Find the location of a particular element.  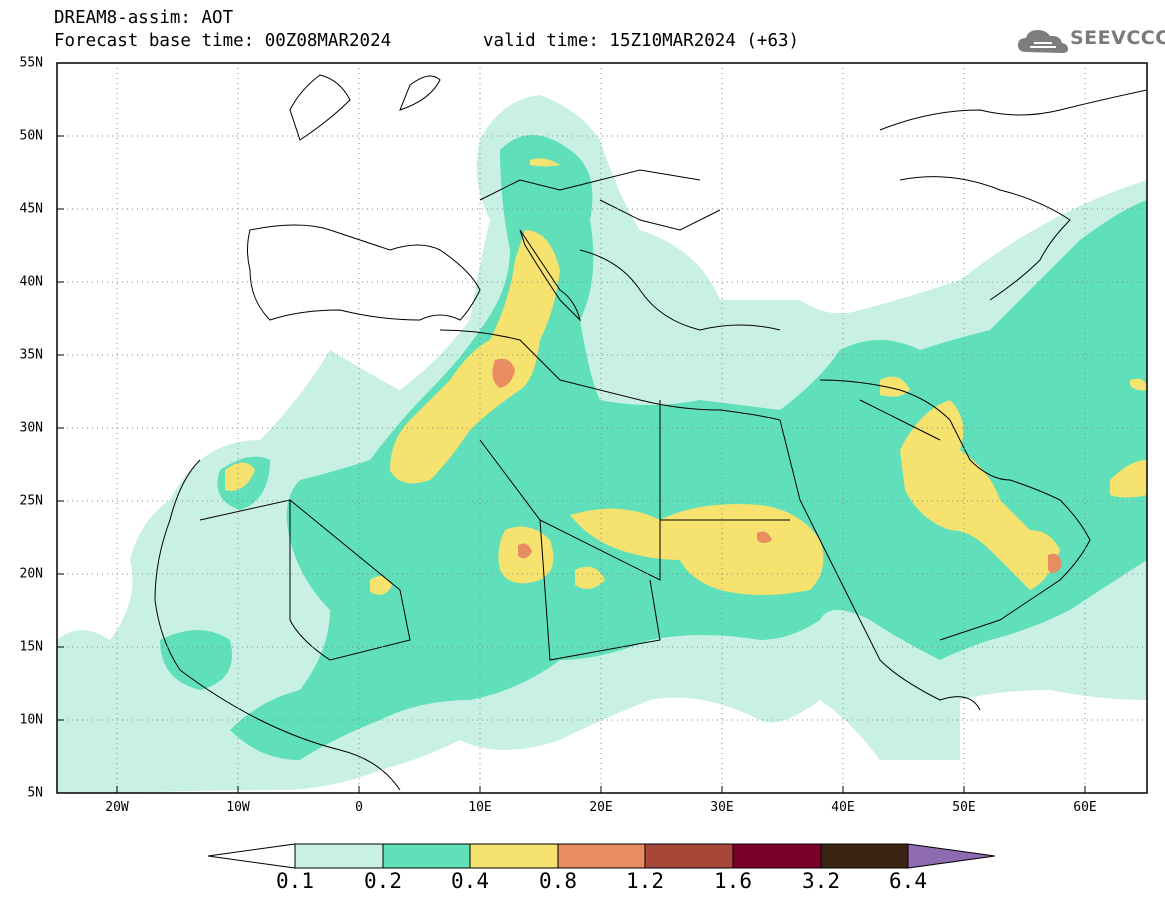

lon-label: 60E is located at coordinates (1085, 807).